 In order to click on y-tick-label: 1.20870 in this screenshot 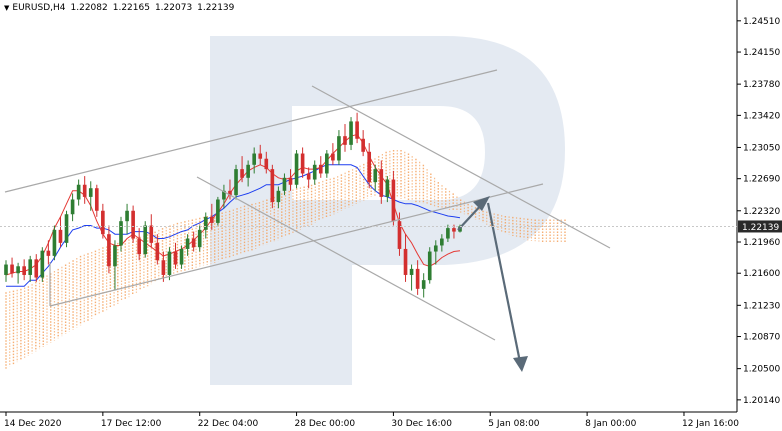, I will do `click(761, 338)`.